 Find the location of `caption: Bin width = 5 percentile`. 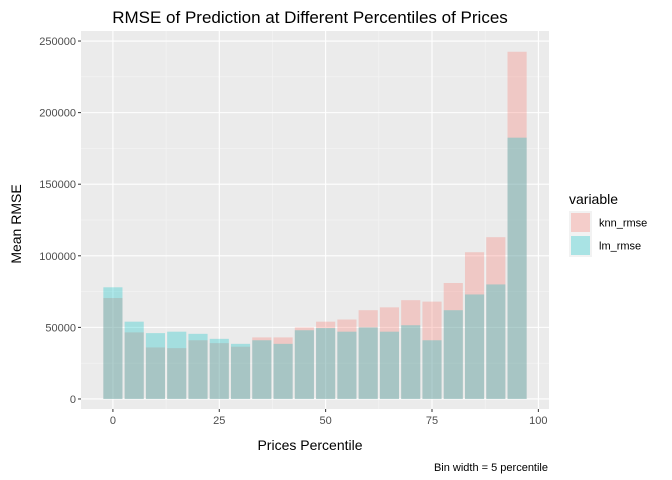

caption: Bin width = 5 percentile is located at coordinates (491, 468).